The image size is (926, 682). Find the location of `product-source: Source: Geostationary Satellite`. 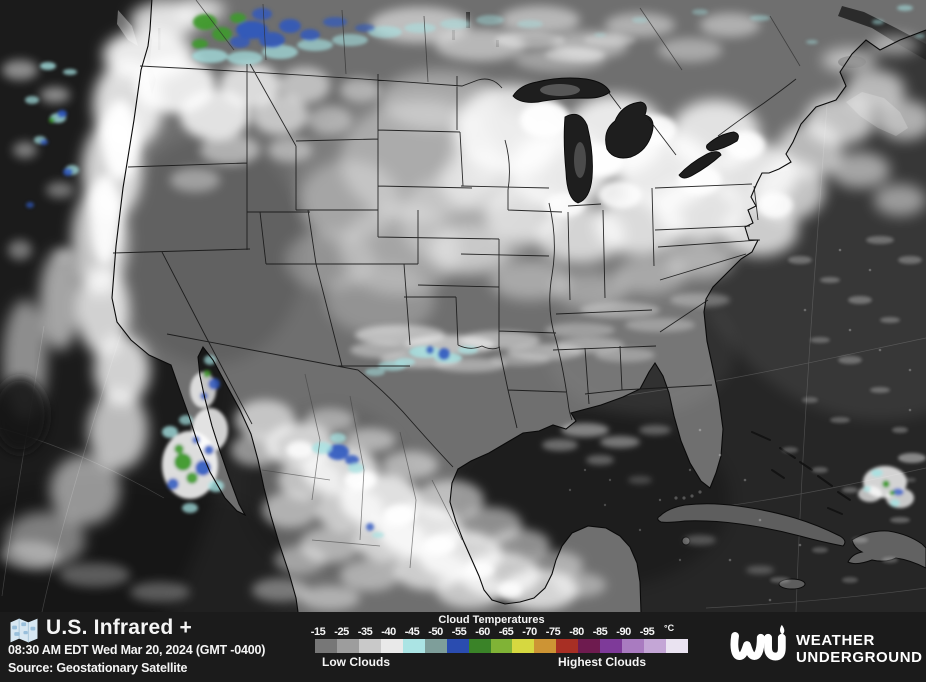

product-source: Source: Geostationary Satellite is located at coordinates (98, 668).